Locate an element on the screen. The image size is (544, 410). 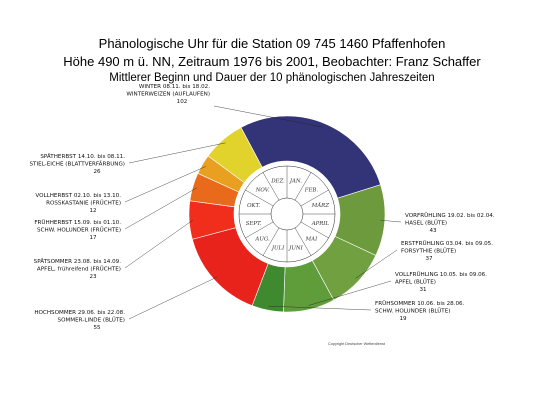
season-indicator: FORSYTHIE (BLÜTE) is located at coordinates (428, 251).